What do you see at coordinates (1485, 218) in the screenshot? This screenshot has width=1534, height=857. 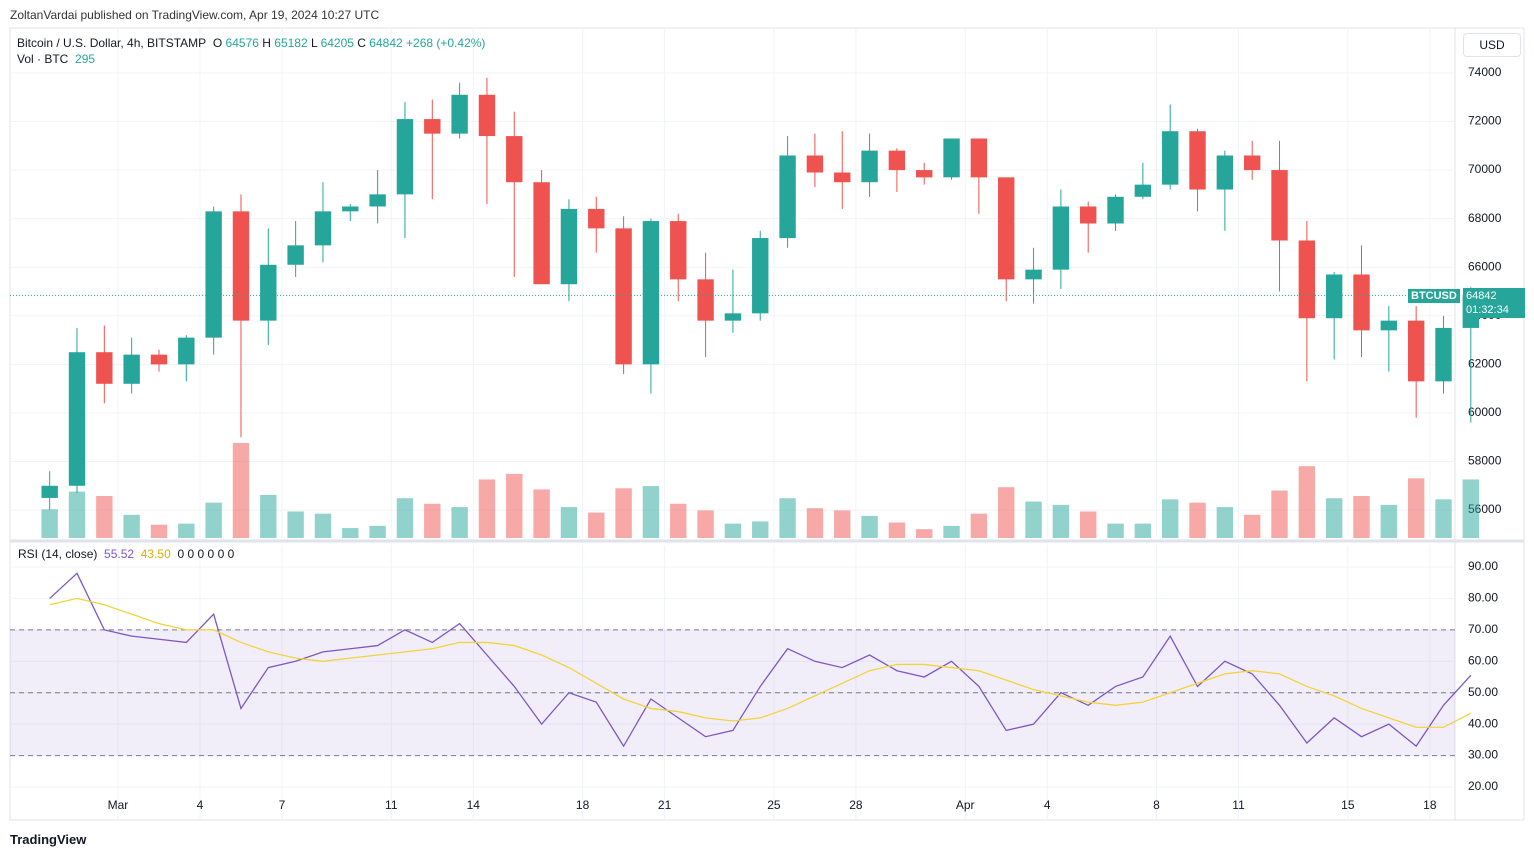 I see `y-tick-label: 68000` at bounding box center [1485, 218].